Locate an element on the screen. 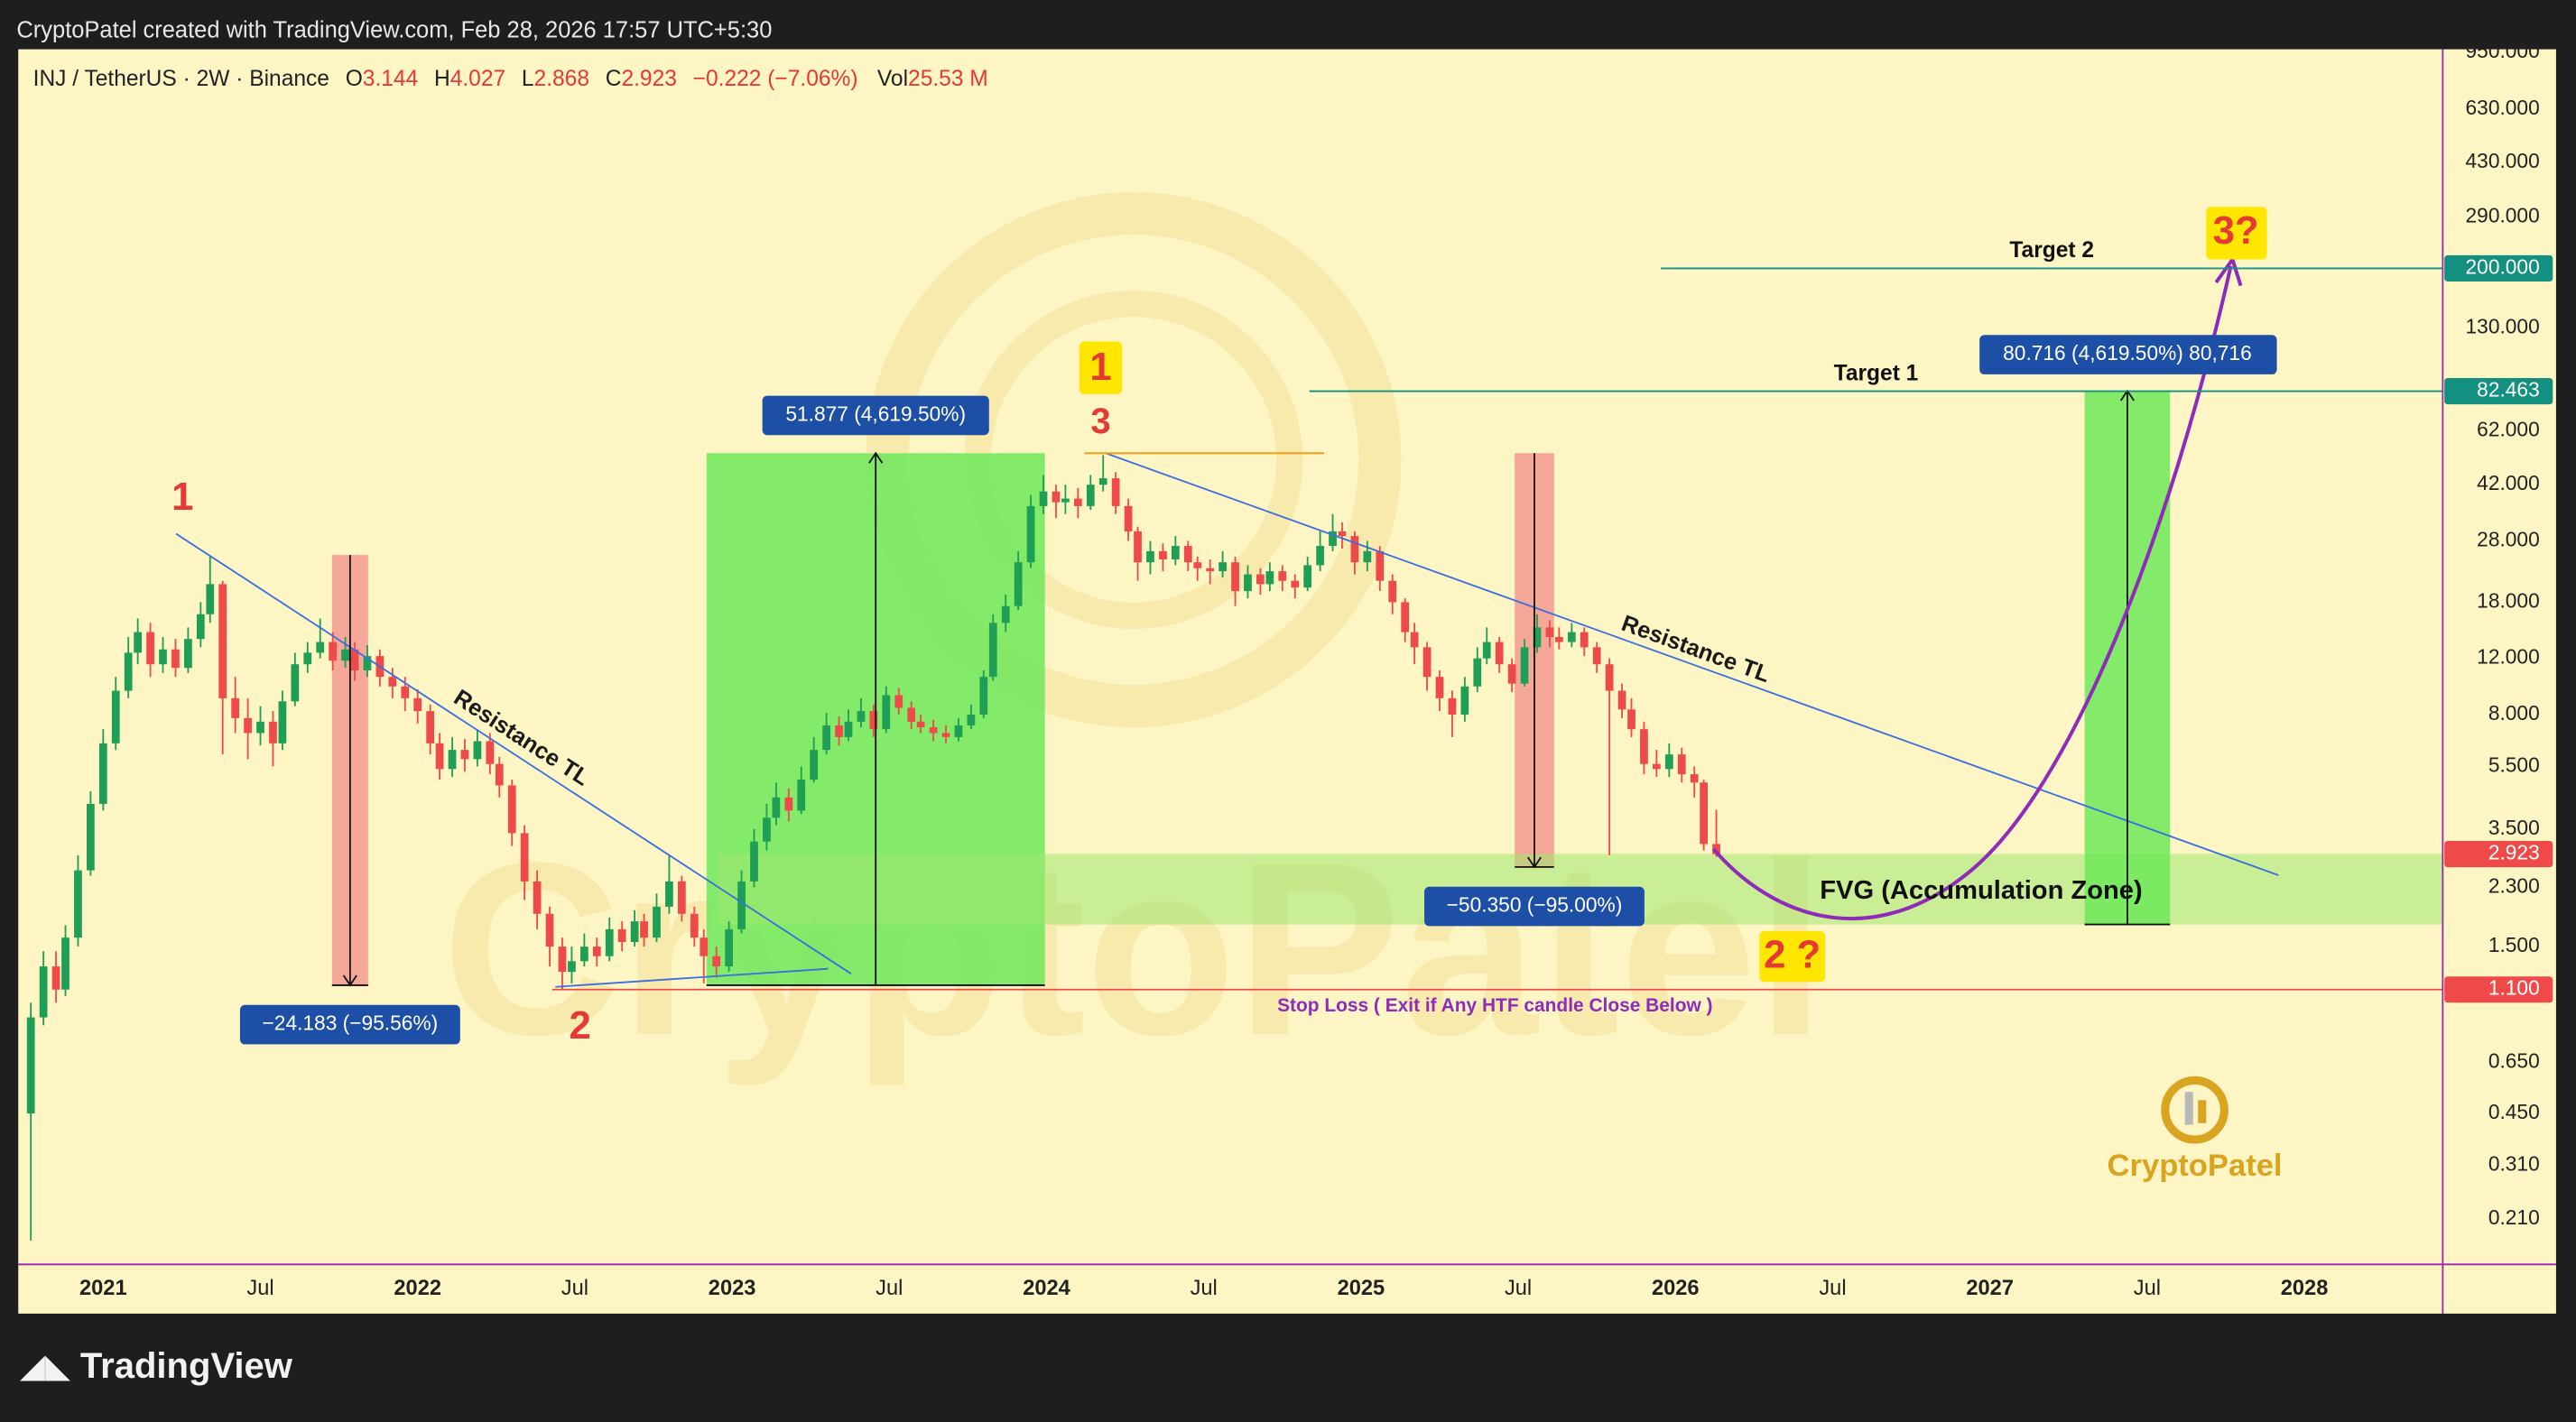  high-value: 4.027 is located at coordinates (477, 80).